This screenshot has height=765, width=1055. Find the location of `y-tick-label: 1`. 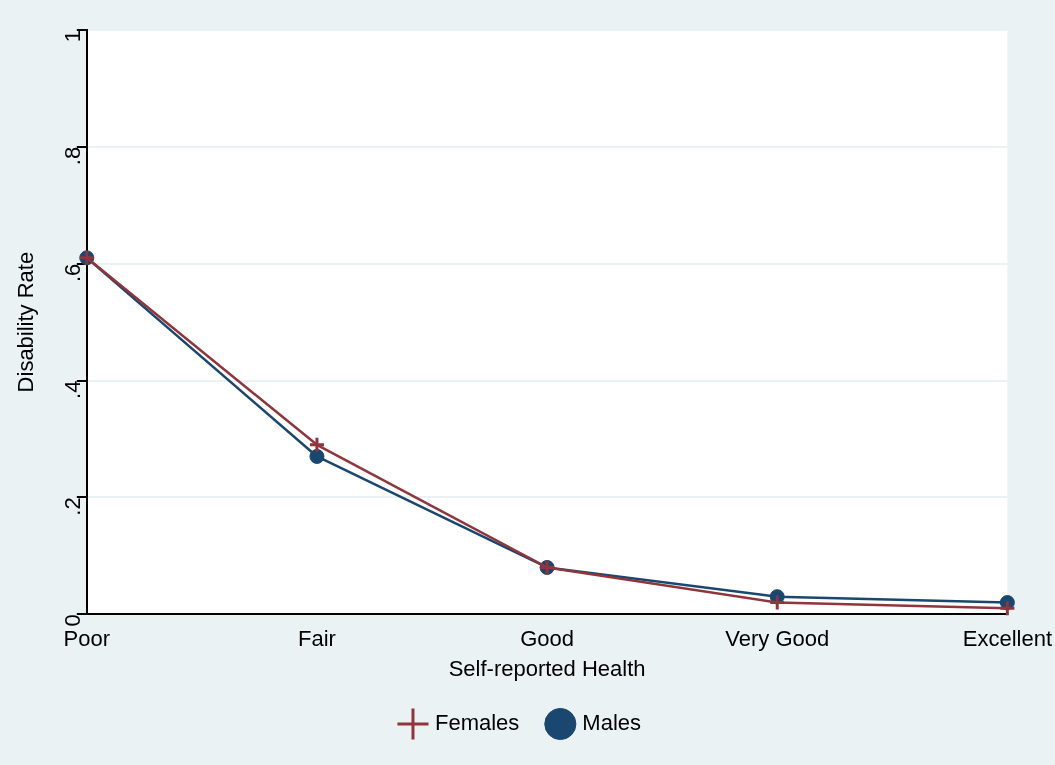

y-tick-label: 1 is located at coordinates (72, 36).